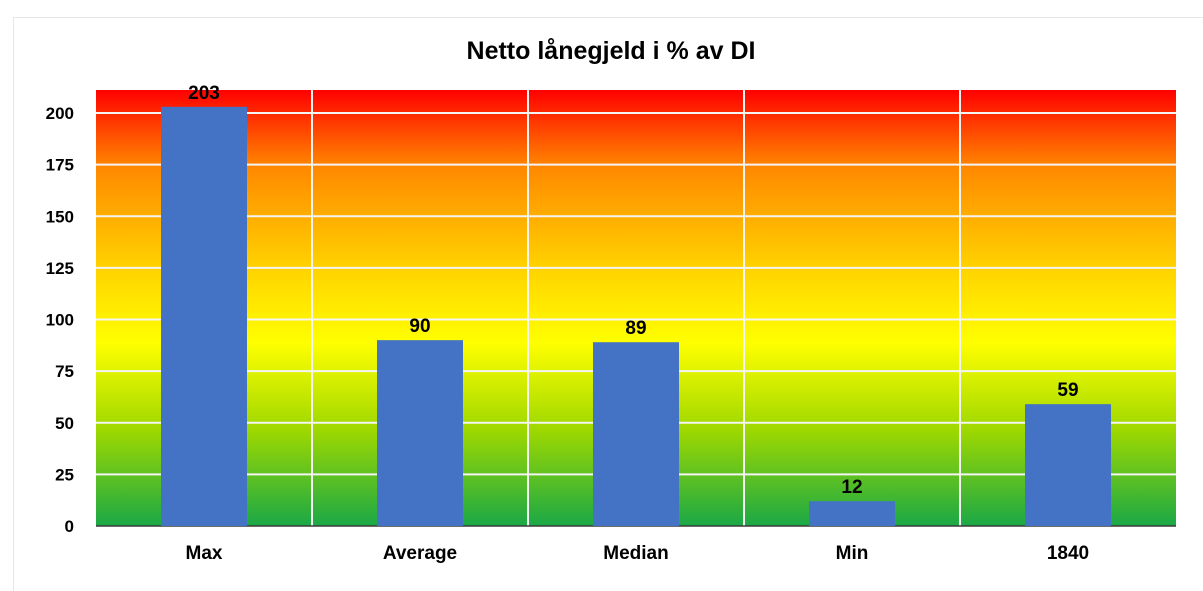 The height and width of the screenshot is (591, 1203). I want to click on data-label: 89, so click(635, 328).